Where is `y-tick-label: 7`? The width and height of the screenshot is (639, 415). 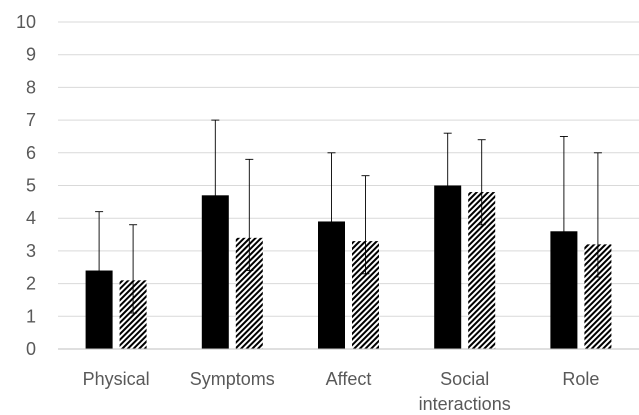 y-tick-label: 7 is located at coordinates (31, 120).